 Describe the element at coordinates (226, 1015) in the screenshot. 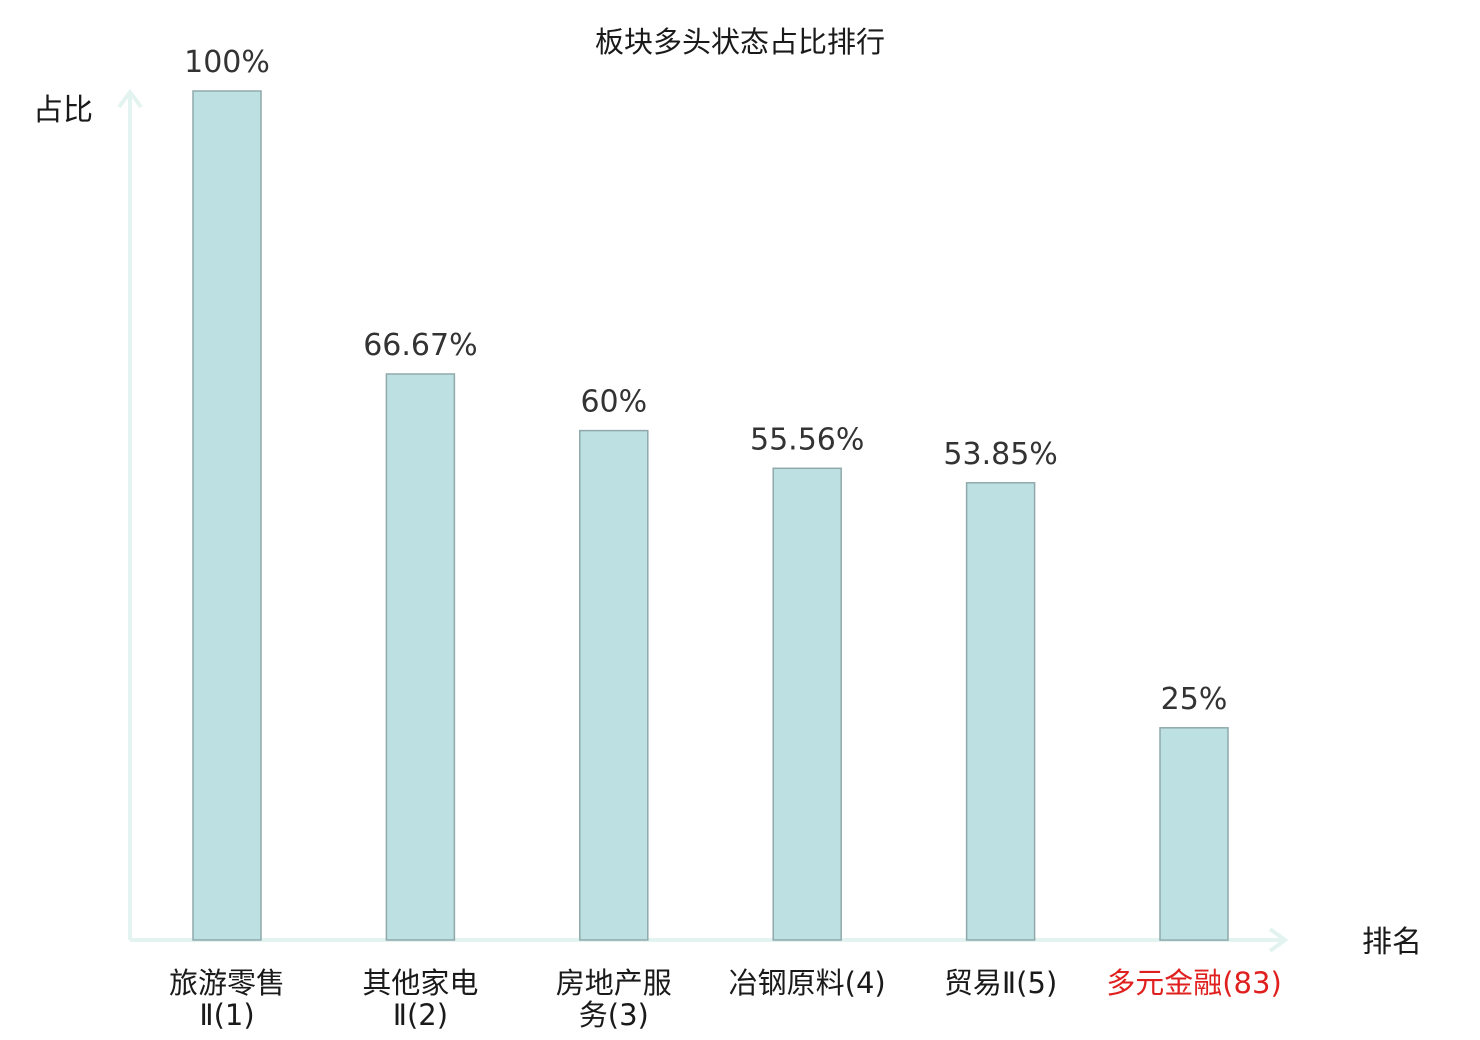

I see `category-label-line: Ⅱ(1)` at that location.